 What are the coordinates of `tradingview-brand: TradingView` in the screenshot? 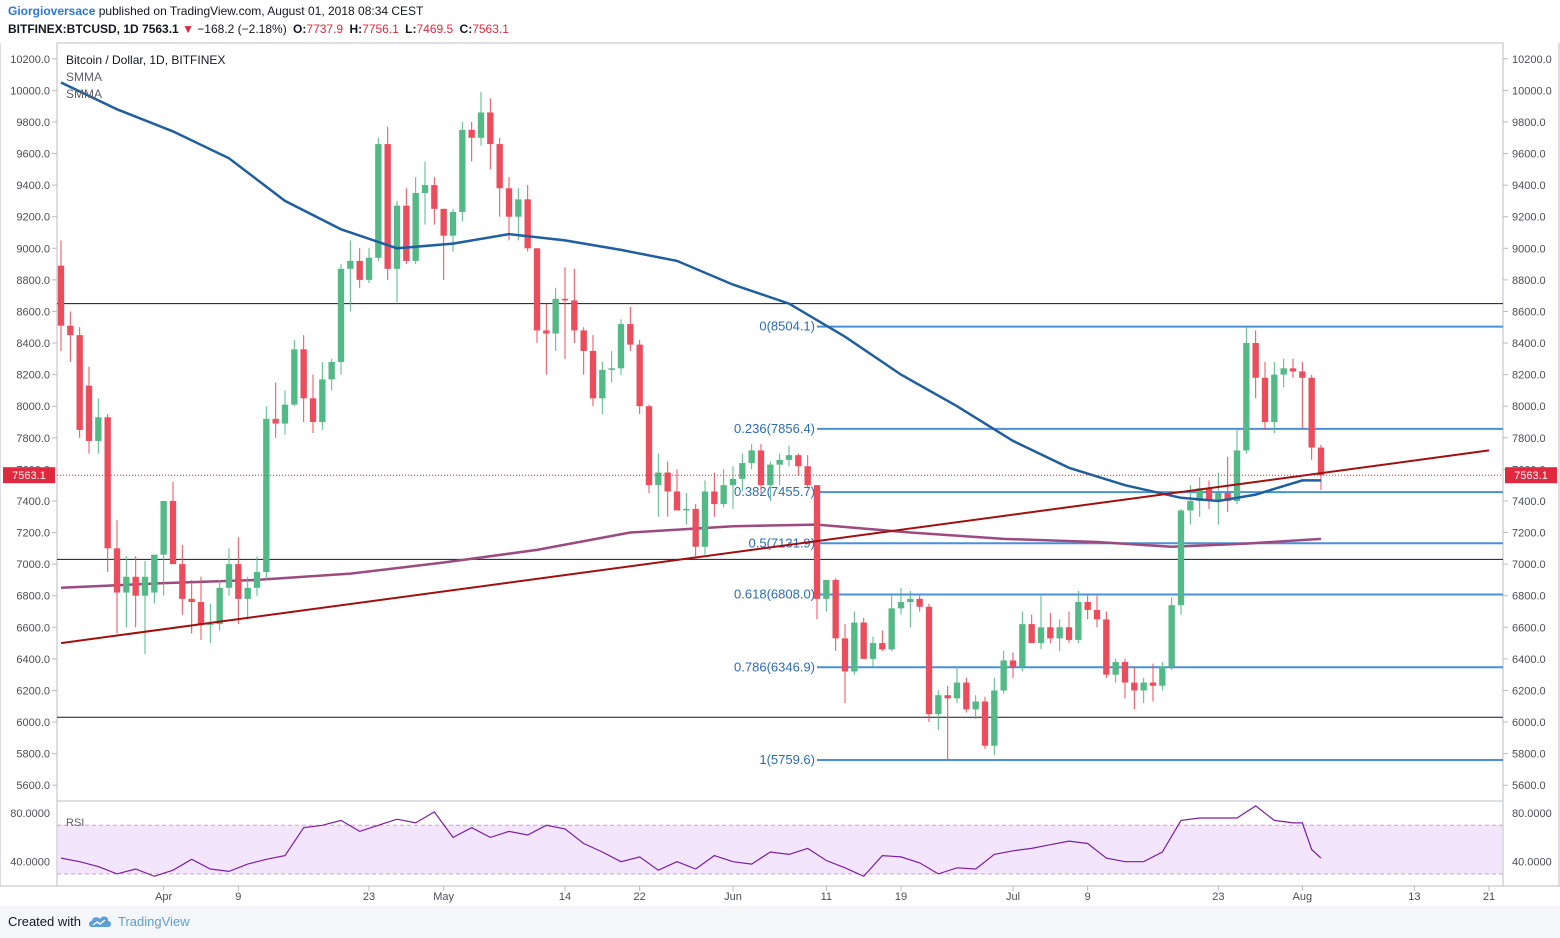 It's located at (154, 921).